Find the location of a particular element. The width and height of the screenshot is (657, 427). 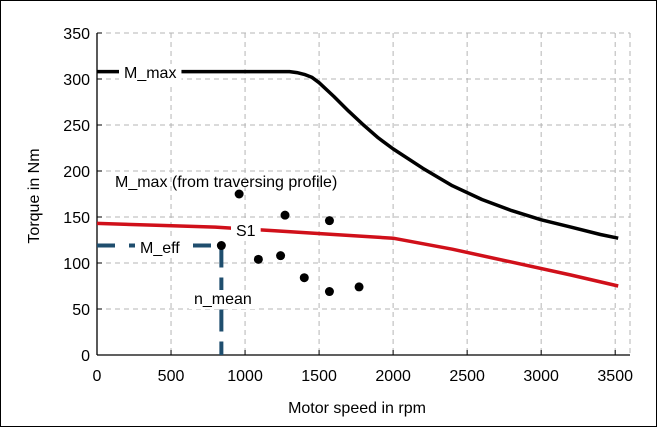

x-tick-label: 2500 is located at coordinates (467, 376).